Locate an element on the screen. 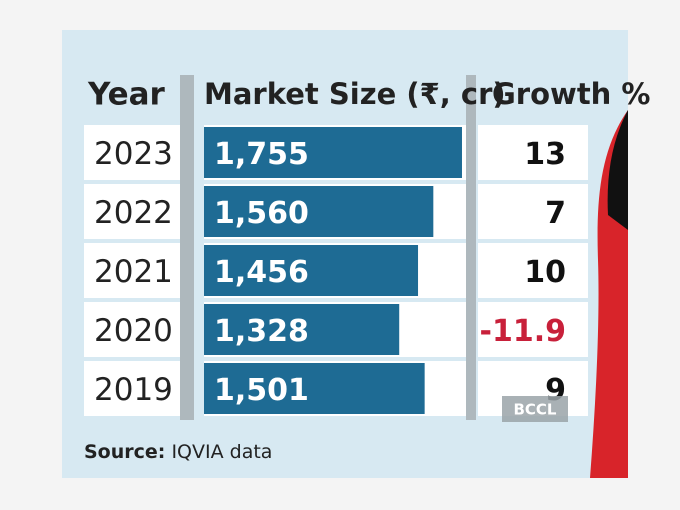 Image resolution: width=680 pixels, height=510 pixels. year-label: 2022 is located at coordinates (133, 213).